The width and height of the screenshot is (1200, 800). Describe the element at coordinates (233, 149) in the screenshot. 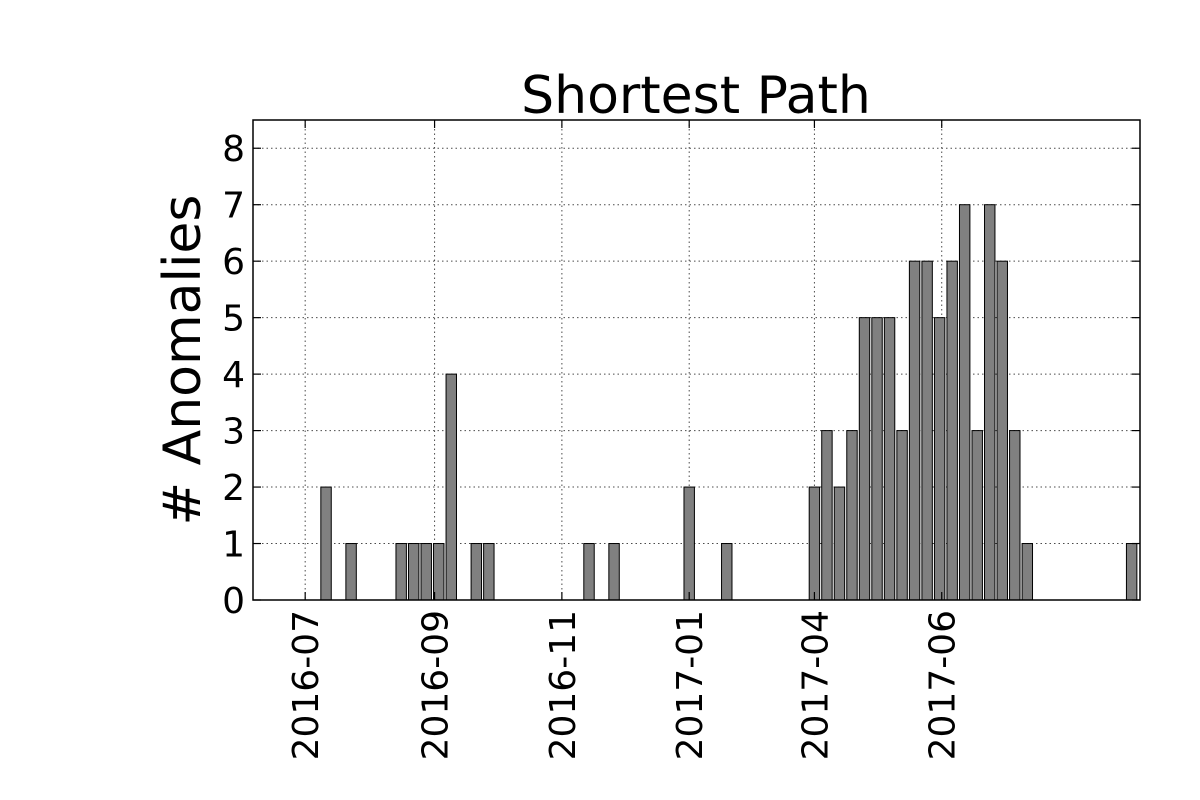

I see `y-tick-label: 8` at that location.